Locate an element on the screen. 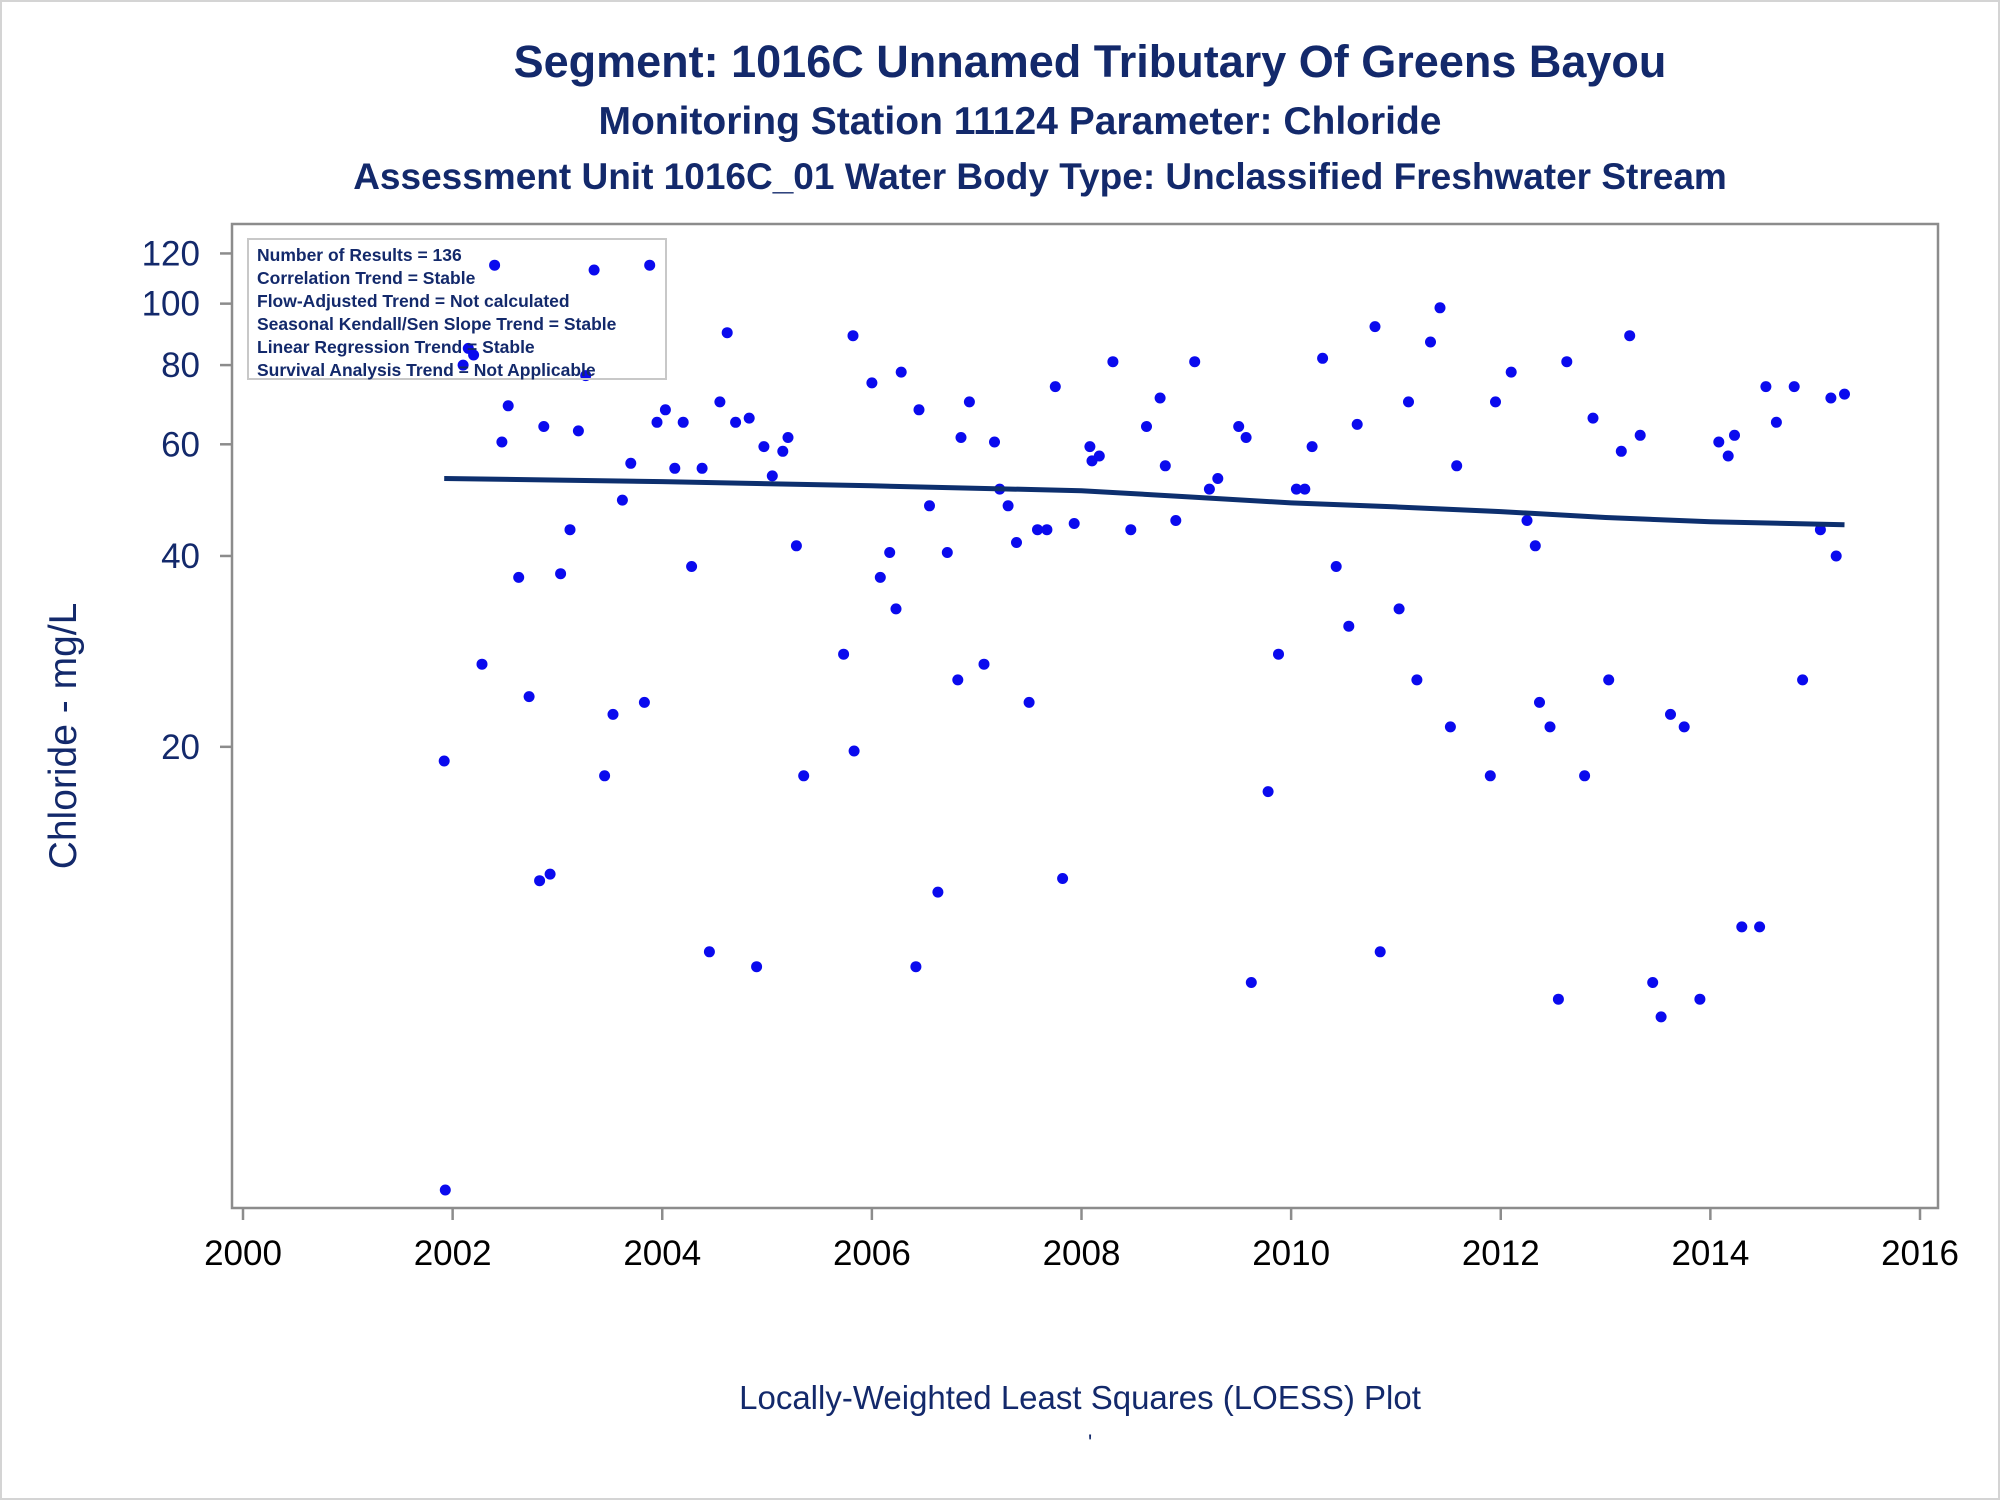 Image resolution: width=2000 pixels, height=1500 pixels. x-tick-label: 2012 is located at coordinates (1501, 1253).